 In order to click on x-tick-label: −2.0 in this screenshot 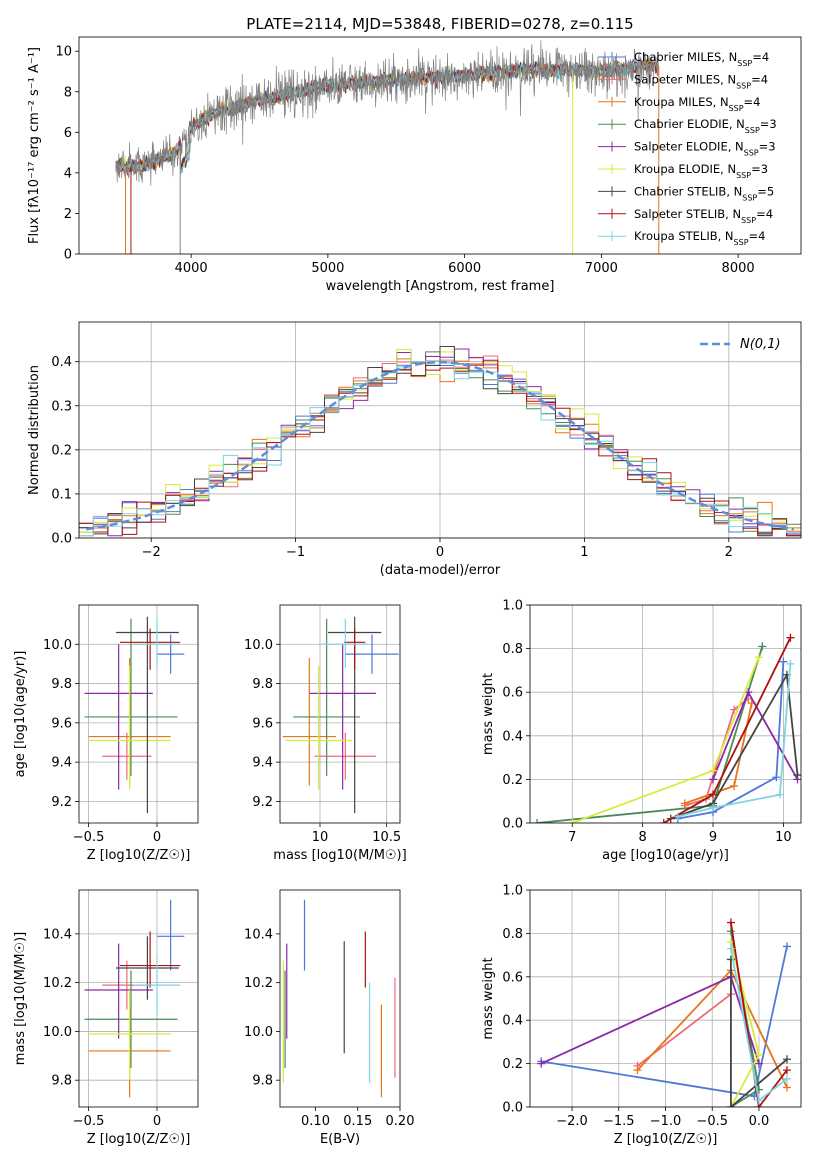, I will do `click(572, 1121)`.